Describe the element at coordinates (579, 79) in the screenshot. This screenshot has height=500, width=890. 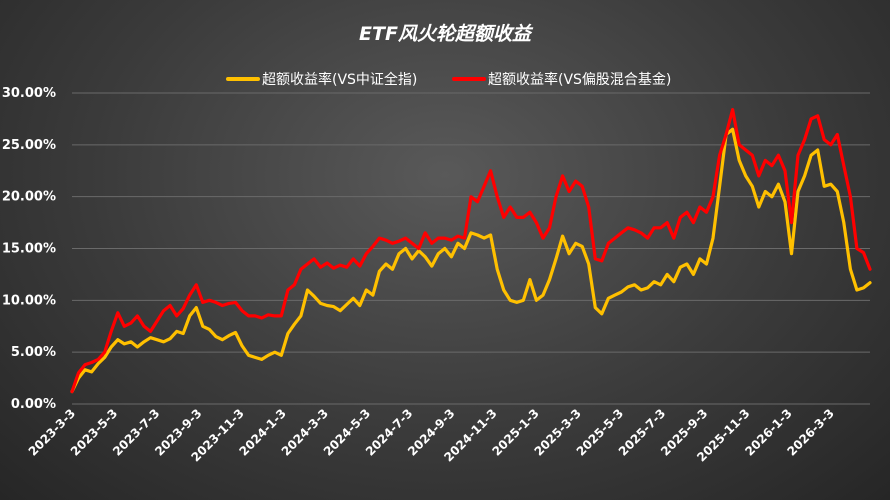
I see `legend-label: 超额收益率(VS偏股混合基金)` at that location.